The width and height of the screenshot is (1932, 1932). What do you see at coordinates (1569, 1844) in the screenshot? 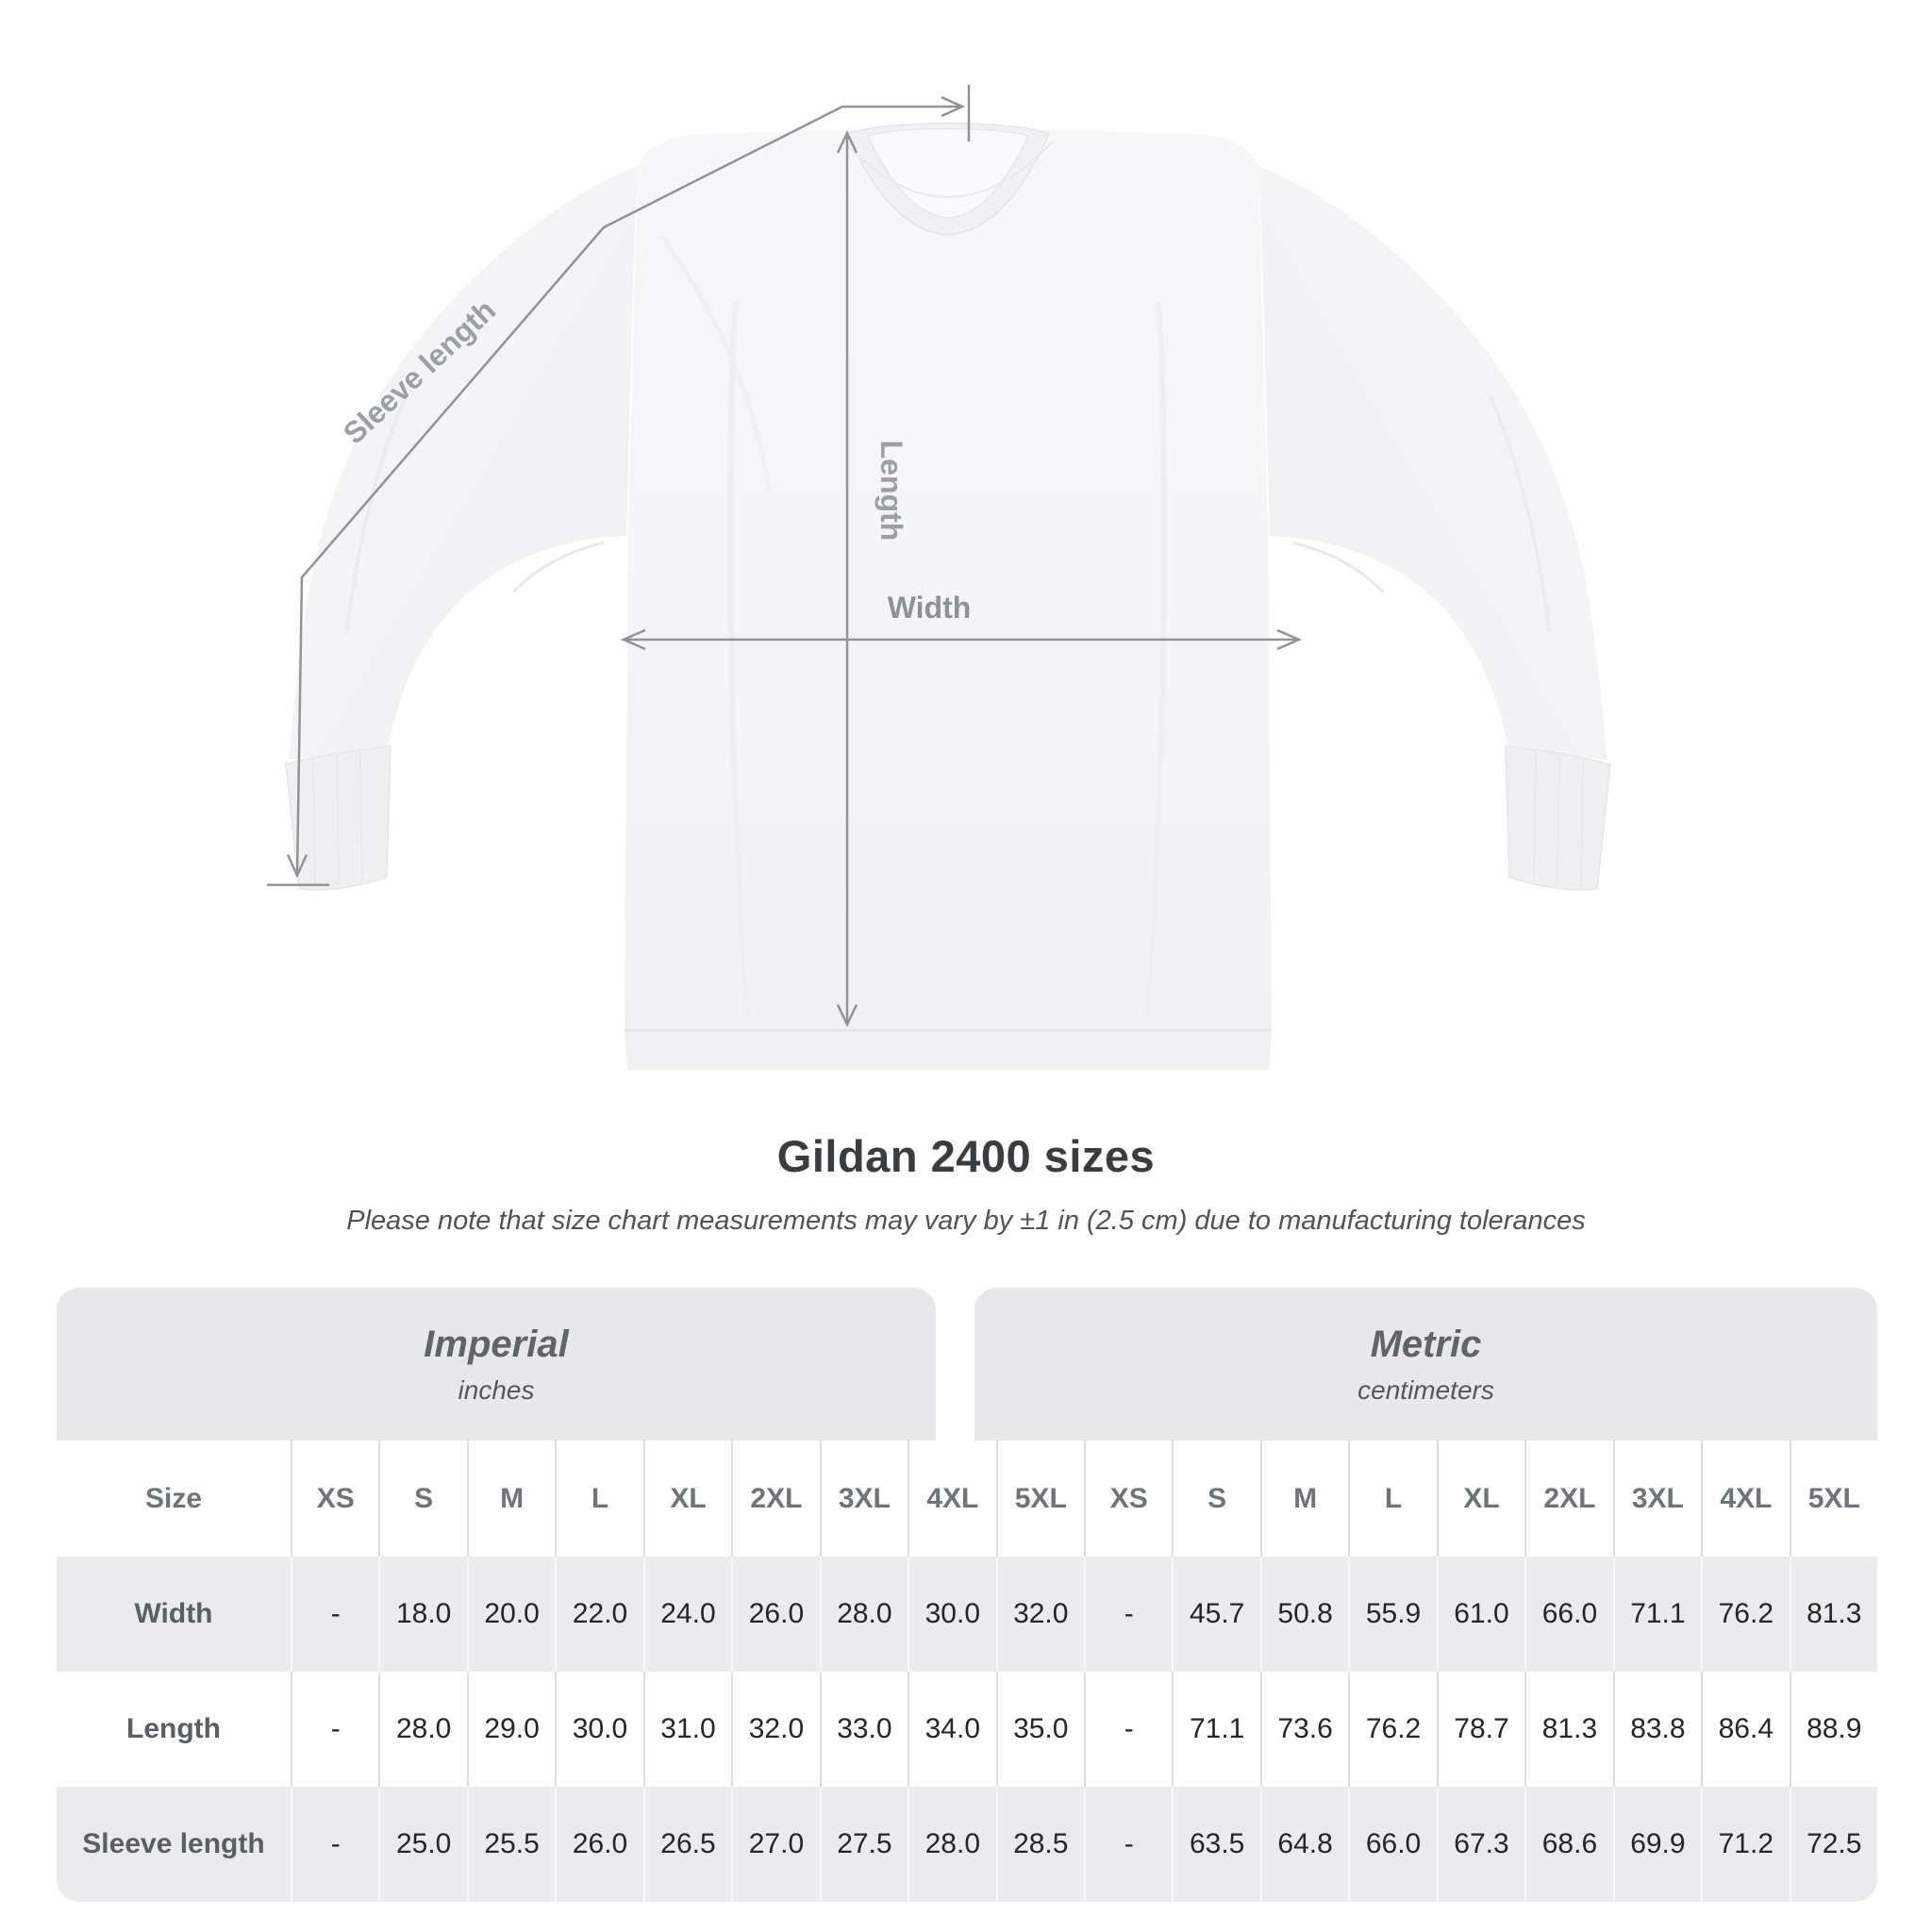
I see `table-cell: 68.6` at bounding box center [1569, 1844].